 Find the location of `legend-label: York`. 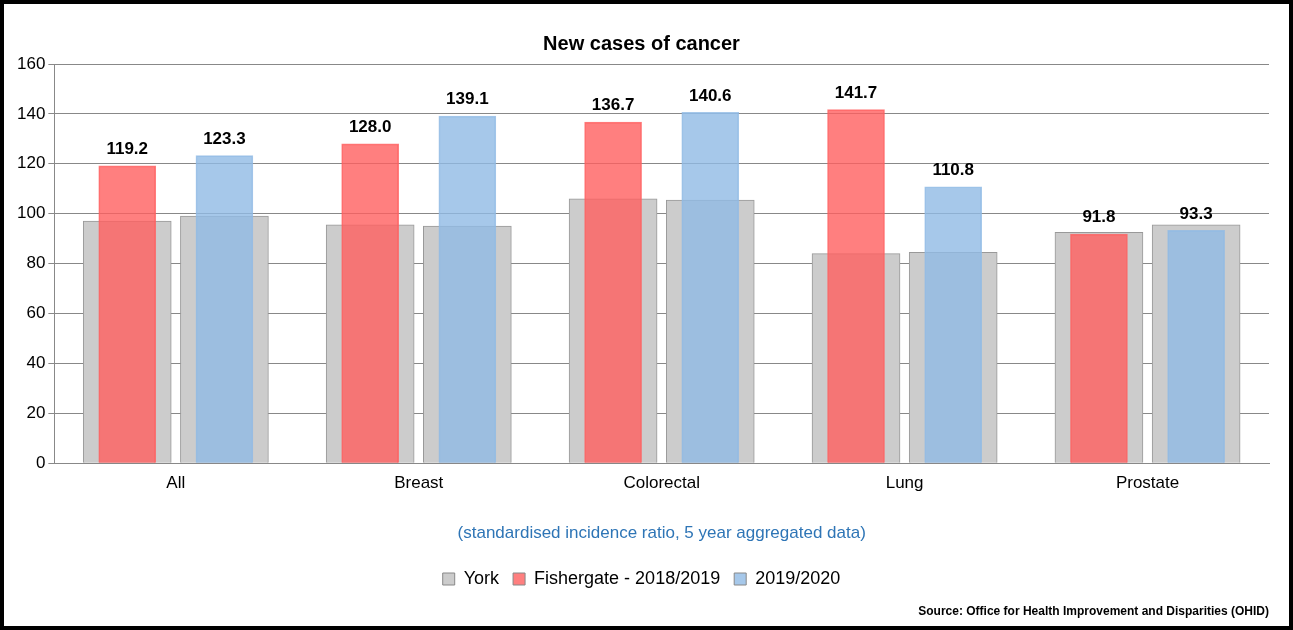

legend-label: York is located at coordinates (482, 577).